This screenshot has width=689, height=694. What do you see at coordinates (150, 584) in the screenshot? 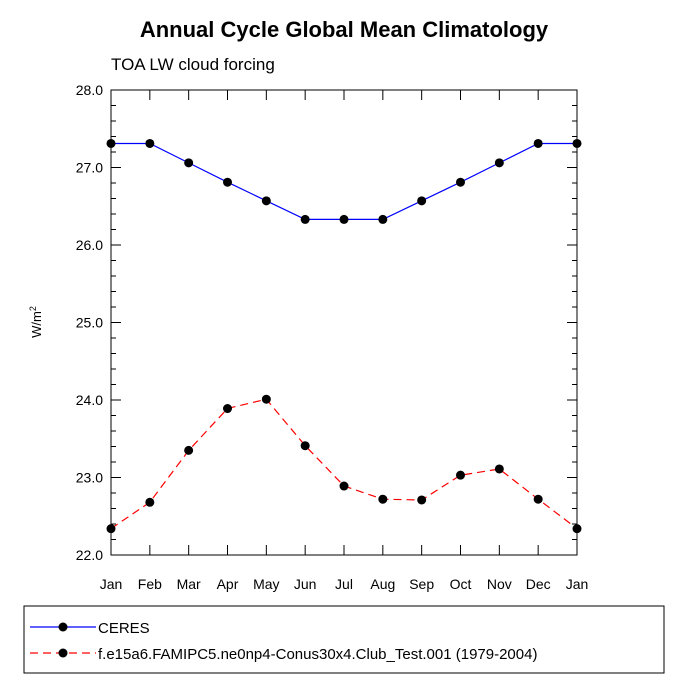
I see `x-tick-label: Feb` at bounding box center [150, 584].